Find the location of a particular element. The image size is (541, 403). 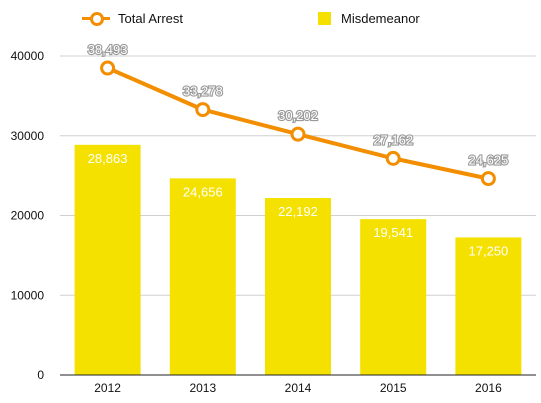

line-value-label: 33,278 is located at coordinates (203, 91).